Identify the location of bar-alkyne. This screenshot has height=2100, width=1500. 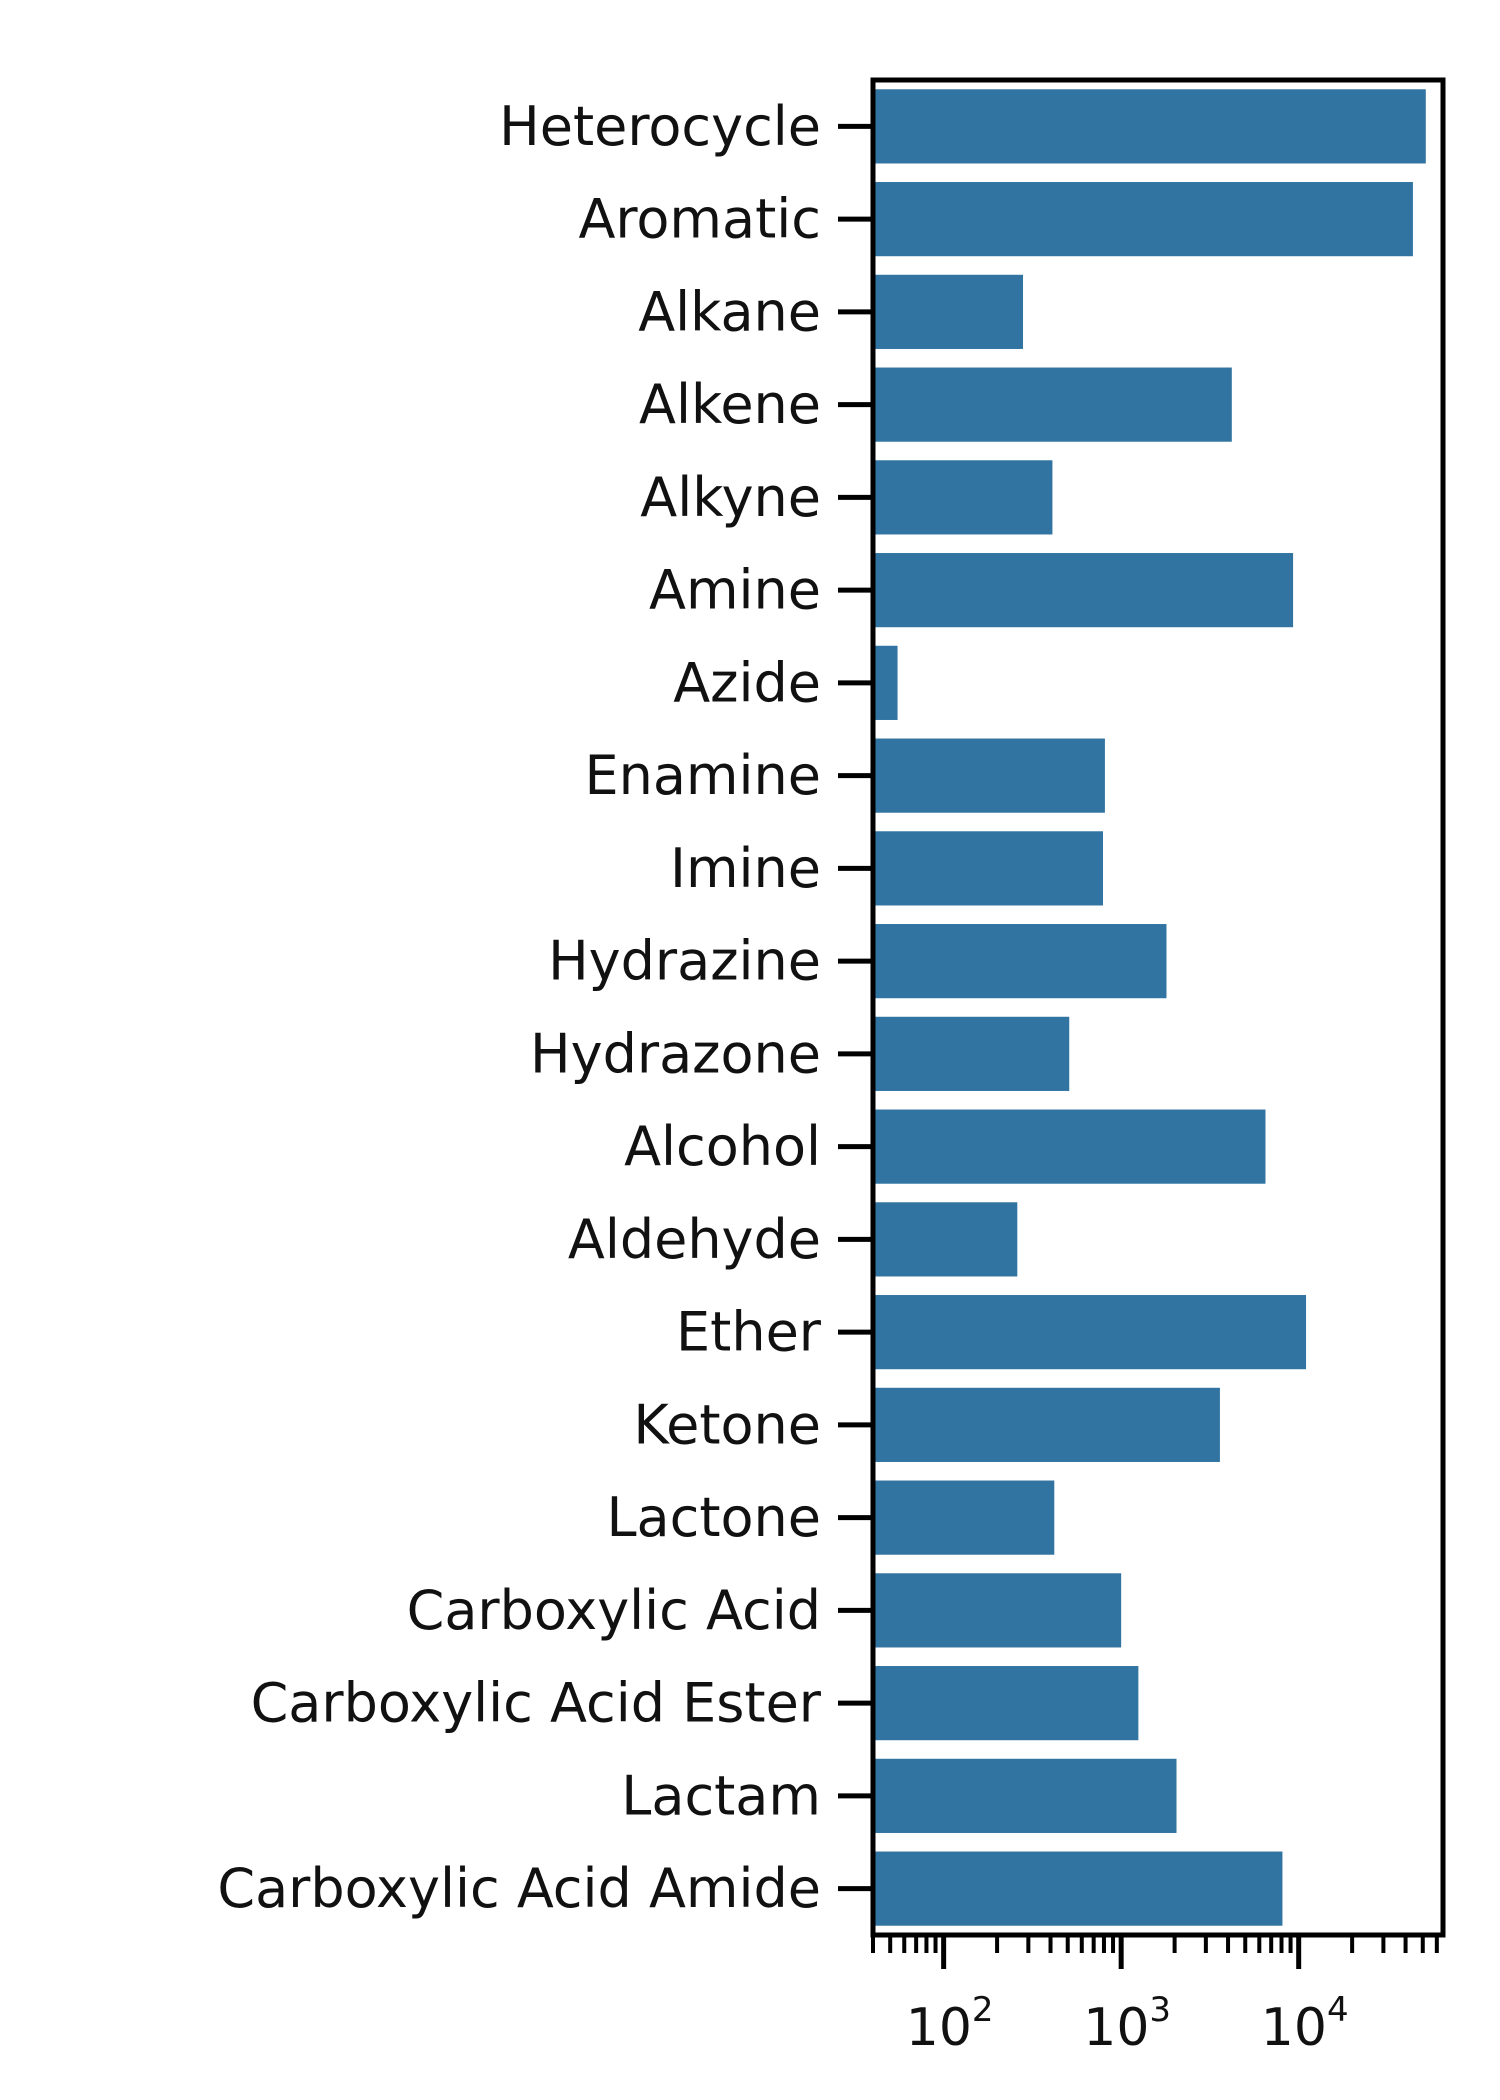
(963, 497).